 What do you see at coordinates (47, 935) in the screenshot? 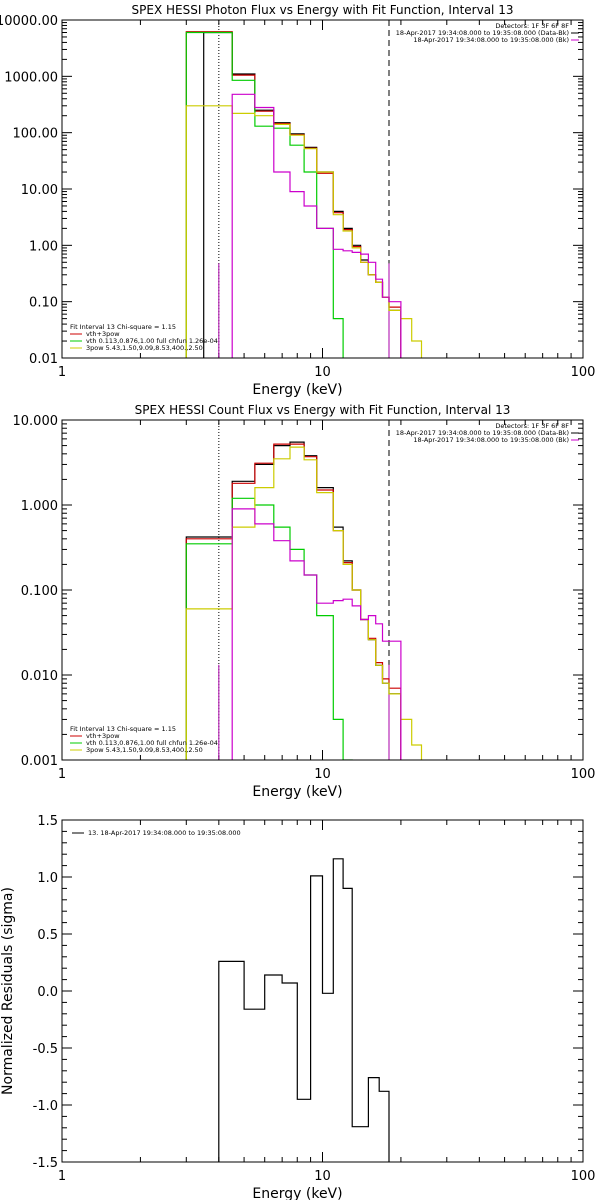
I see `y-tick-label: 0.5` at bounding box center [47, 935].